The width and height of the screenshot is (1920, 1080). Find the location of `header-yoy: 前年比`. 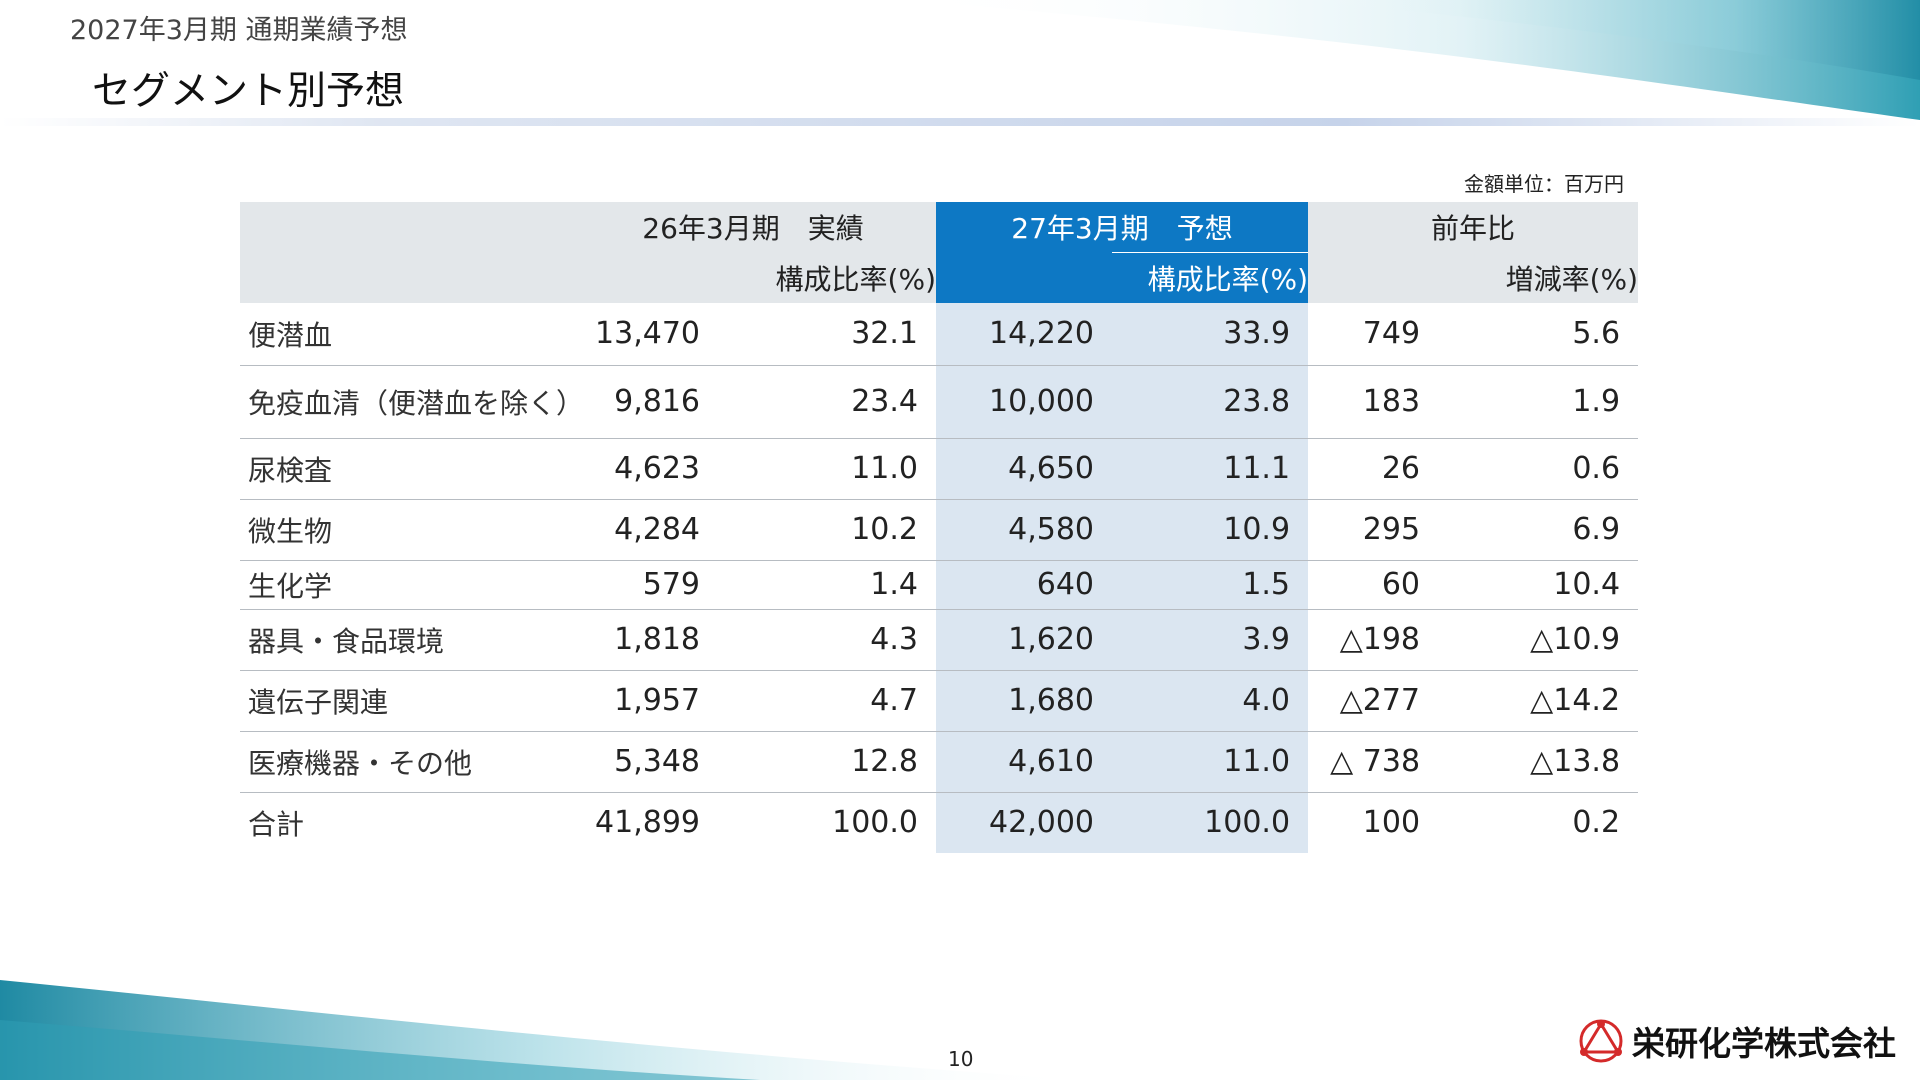

header-yoy: 前年比 is located at coordinates (1473, 227).